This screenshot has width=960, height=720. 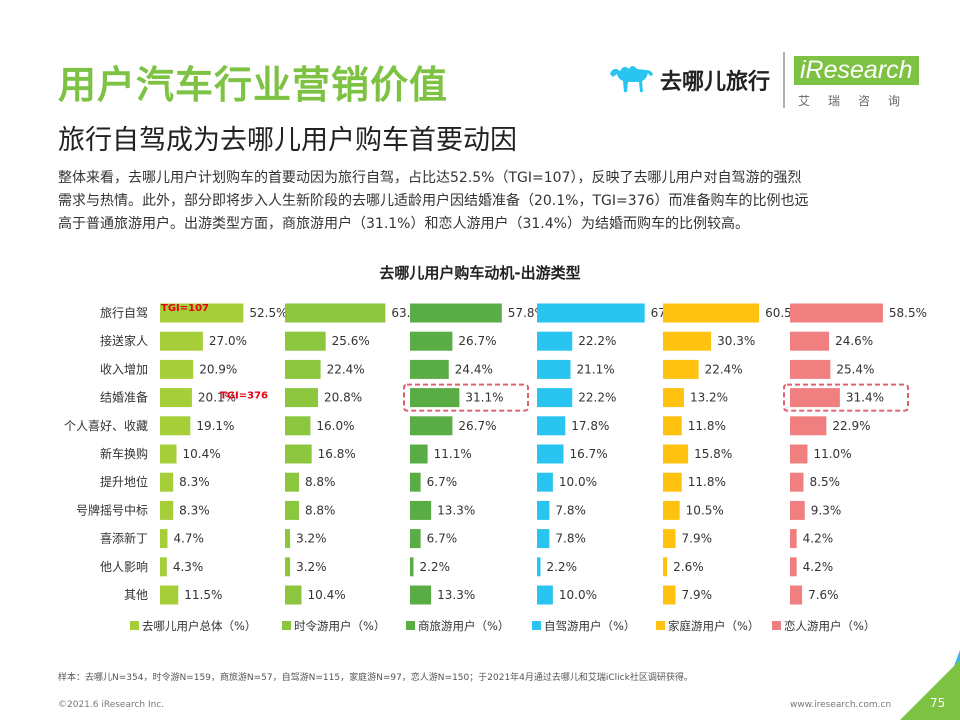 I want to click on value-label: 26.7%, so click(x=477, y=341).